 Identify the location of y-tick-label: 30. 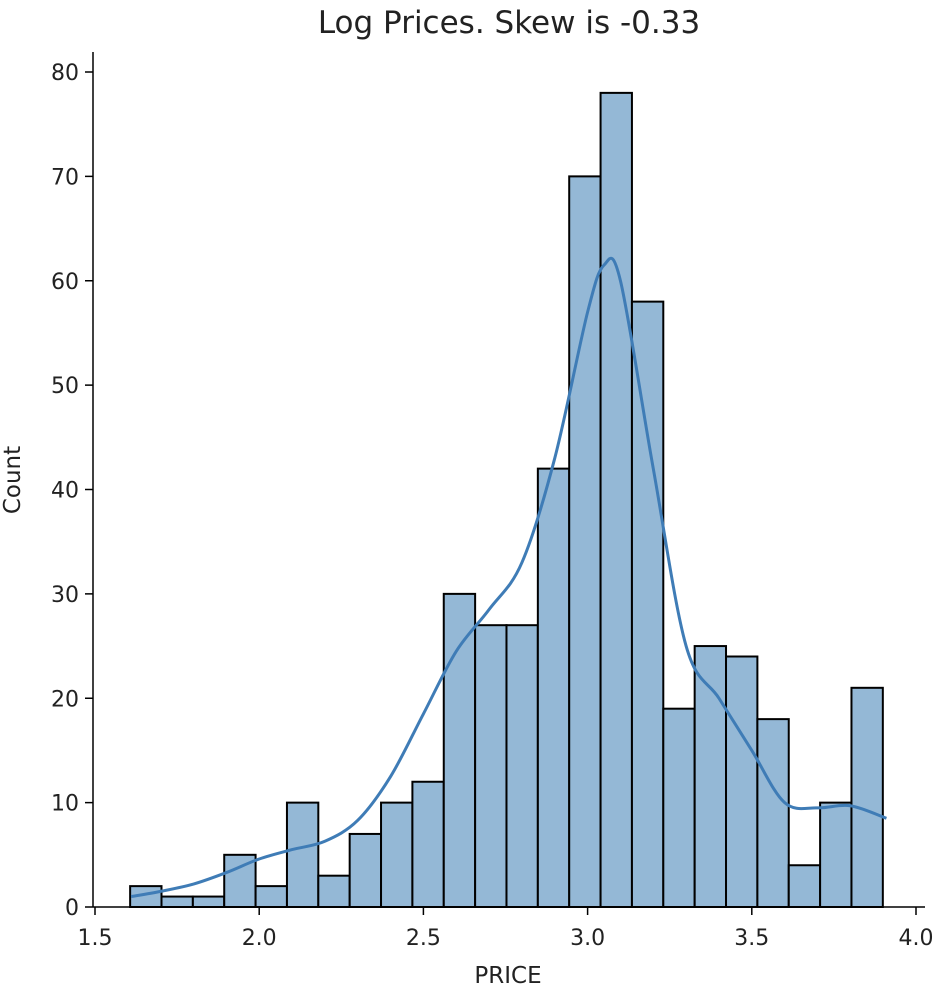
(65, 595).